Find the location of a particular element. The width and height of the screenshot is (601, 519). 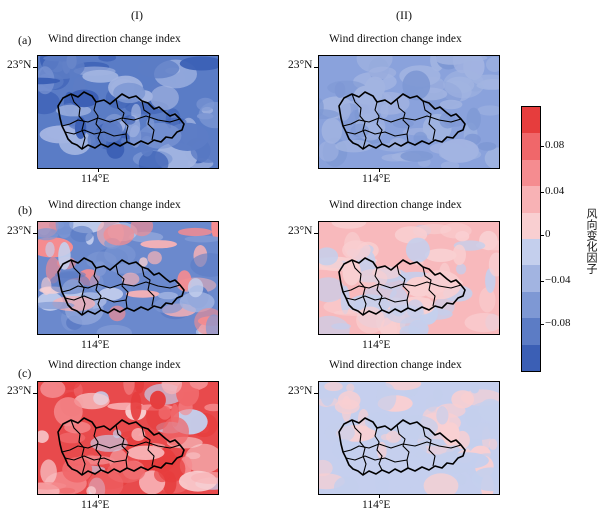

colorbar-tick-label: 0.04 is located at coordinates (555, 191).